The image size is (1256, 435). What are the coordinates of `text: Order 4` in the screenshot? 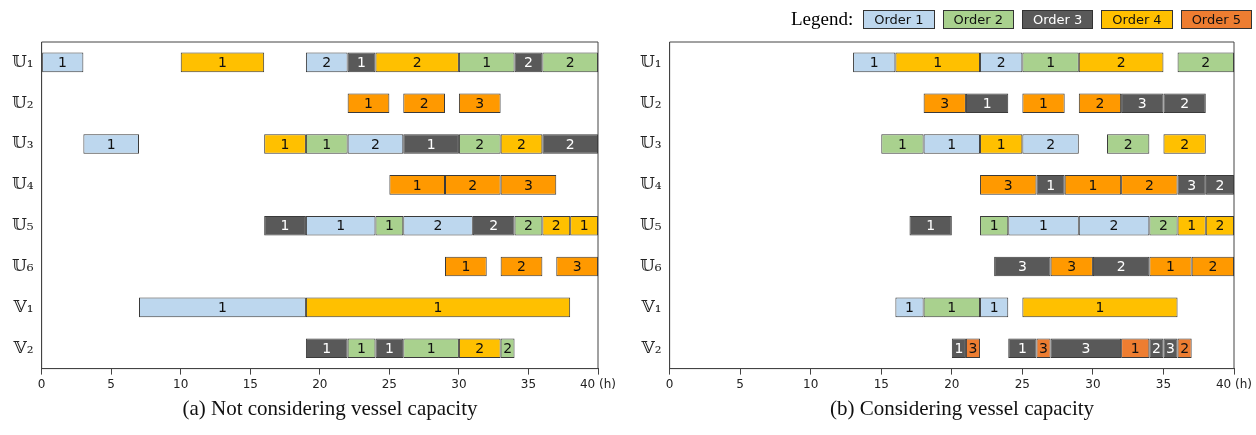 It's located at (1137, 19).